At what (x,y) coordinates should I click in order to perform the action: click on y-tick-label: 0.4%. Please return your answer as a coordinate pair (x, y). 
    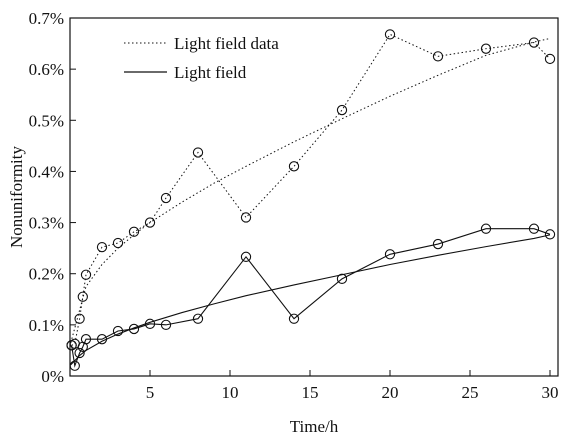
    Looking at the image, I should click on (46, 171).